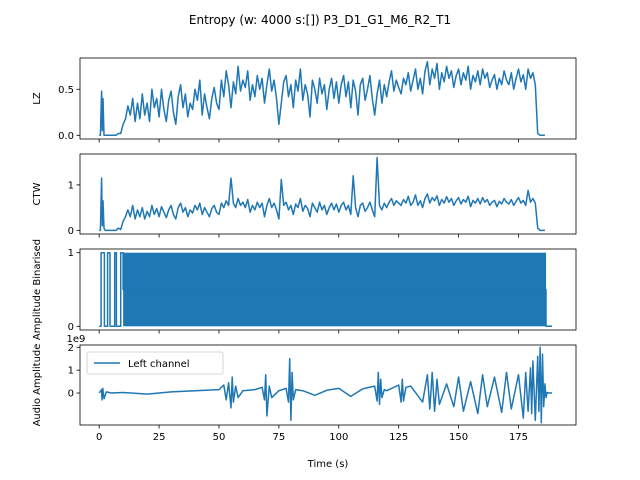  What do you see at coordinates (71, 231) in the screenshot?
I see `ctw-y-tick-label: 0` at bounding box center [71, 231].